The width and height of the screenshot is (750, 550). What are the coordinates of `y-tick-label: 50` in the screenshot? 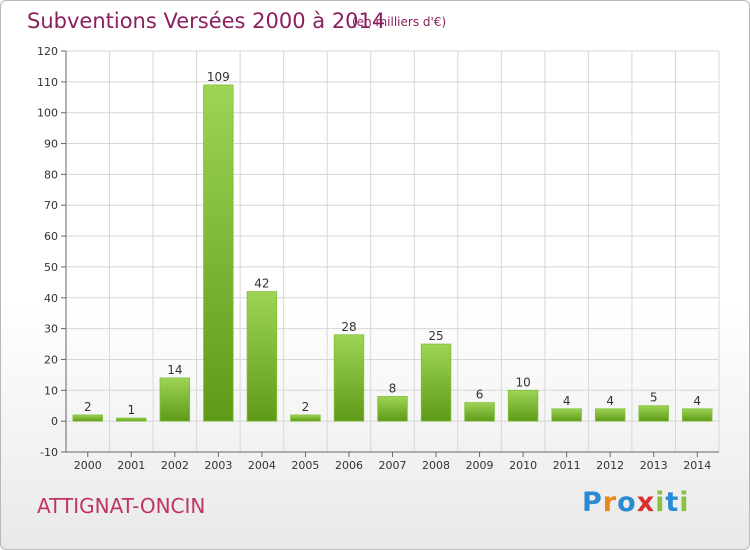 It's located at (51, 267).